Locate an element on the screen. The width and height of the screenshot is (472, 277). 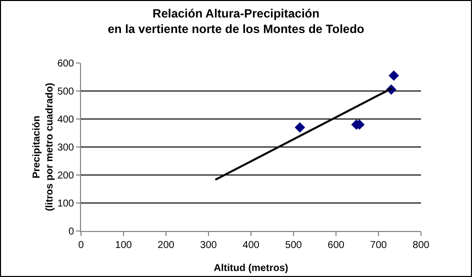
y-tick-label: 100 is located at coordinates (65, 204).